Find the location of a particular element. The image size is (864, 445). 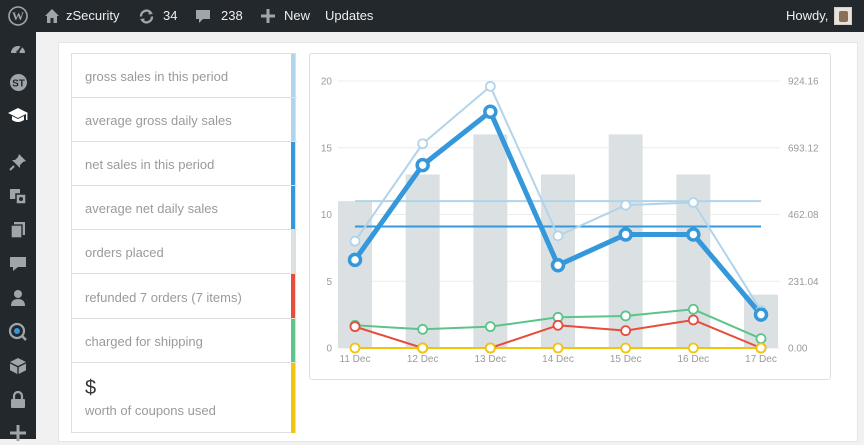

legend-label: average net daily sales is located at coordinates (151, 208).